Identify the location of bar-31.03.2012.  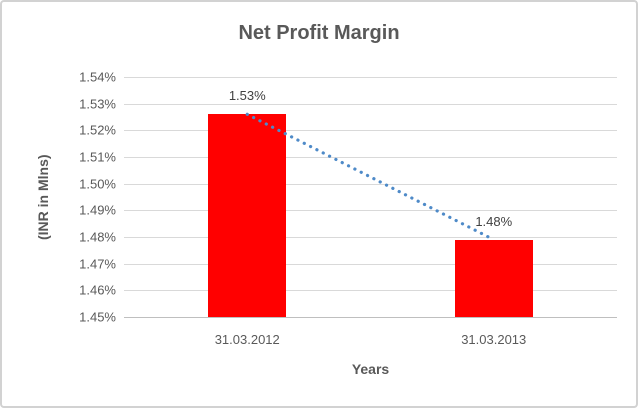
(247, 215).